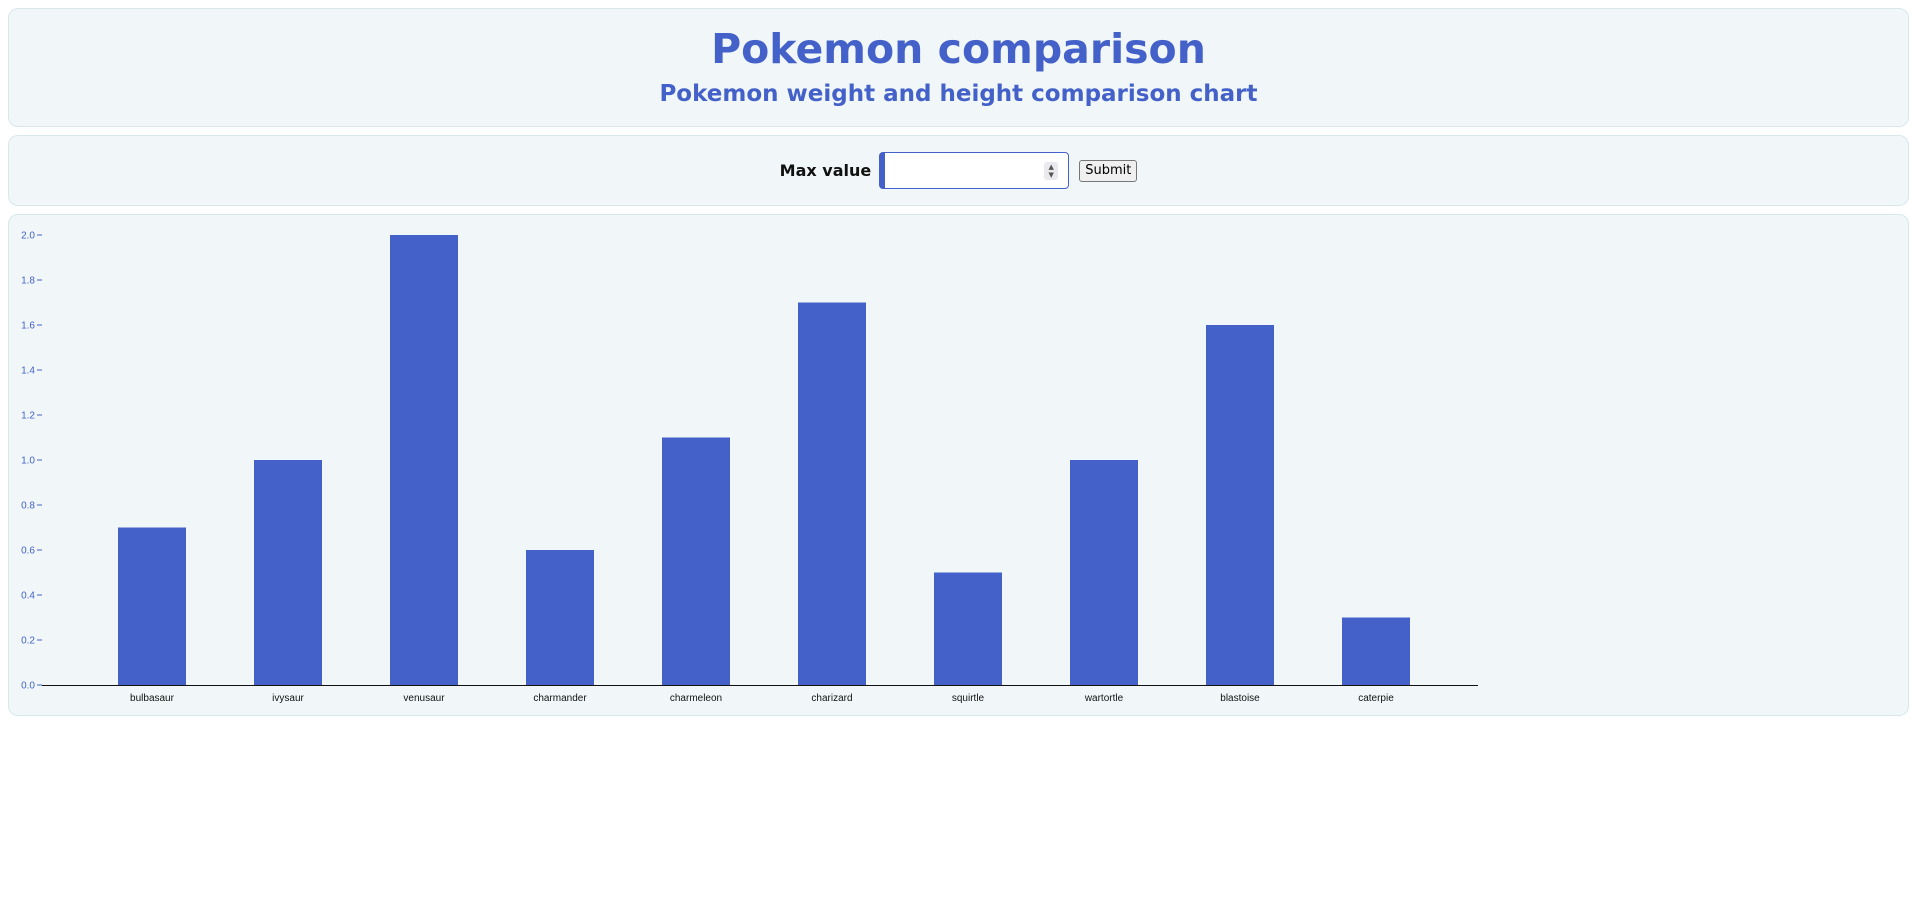 The image size is (1920, 899). What do you see at coordinates (825, 170) in the screenshot?
I see `max-value-label: Max value` at bounding box center [825, 170].